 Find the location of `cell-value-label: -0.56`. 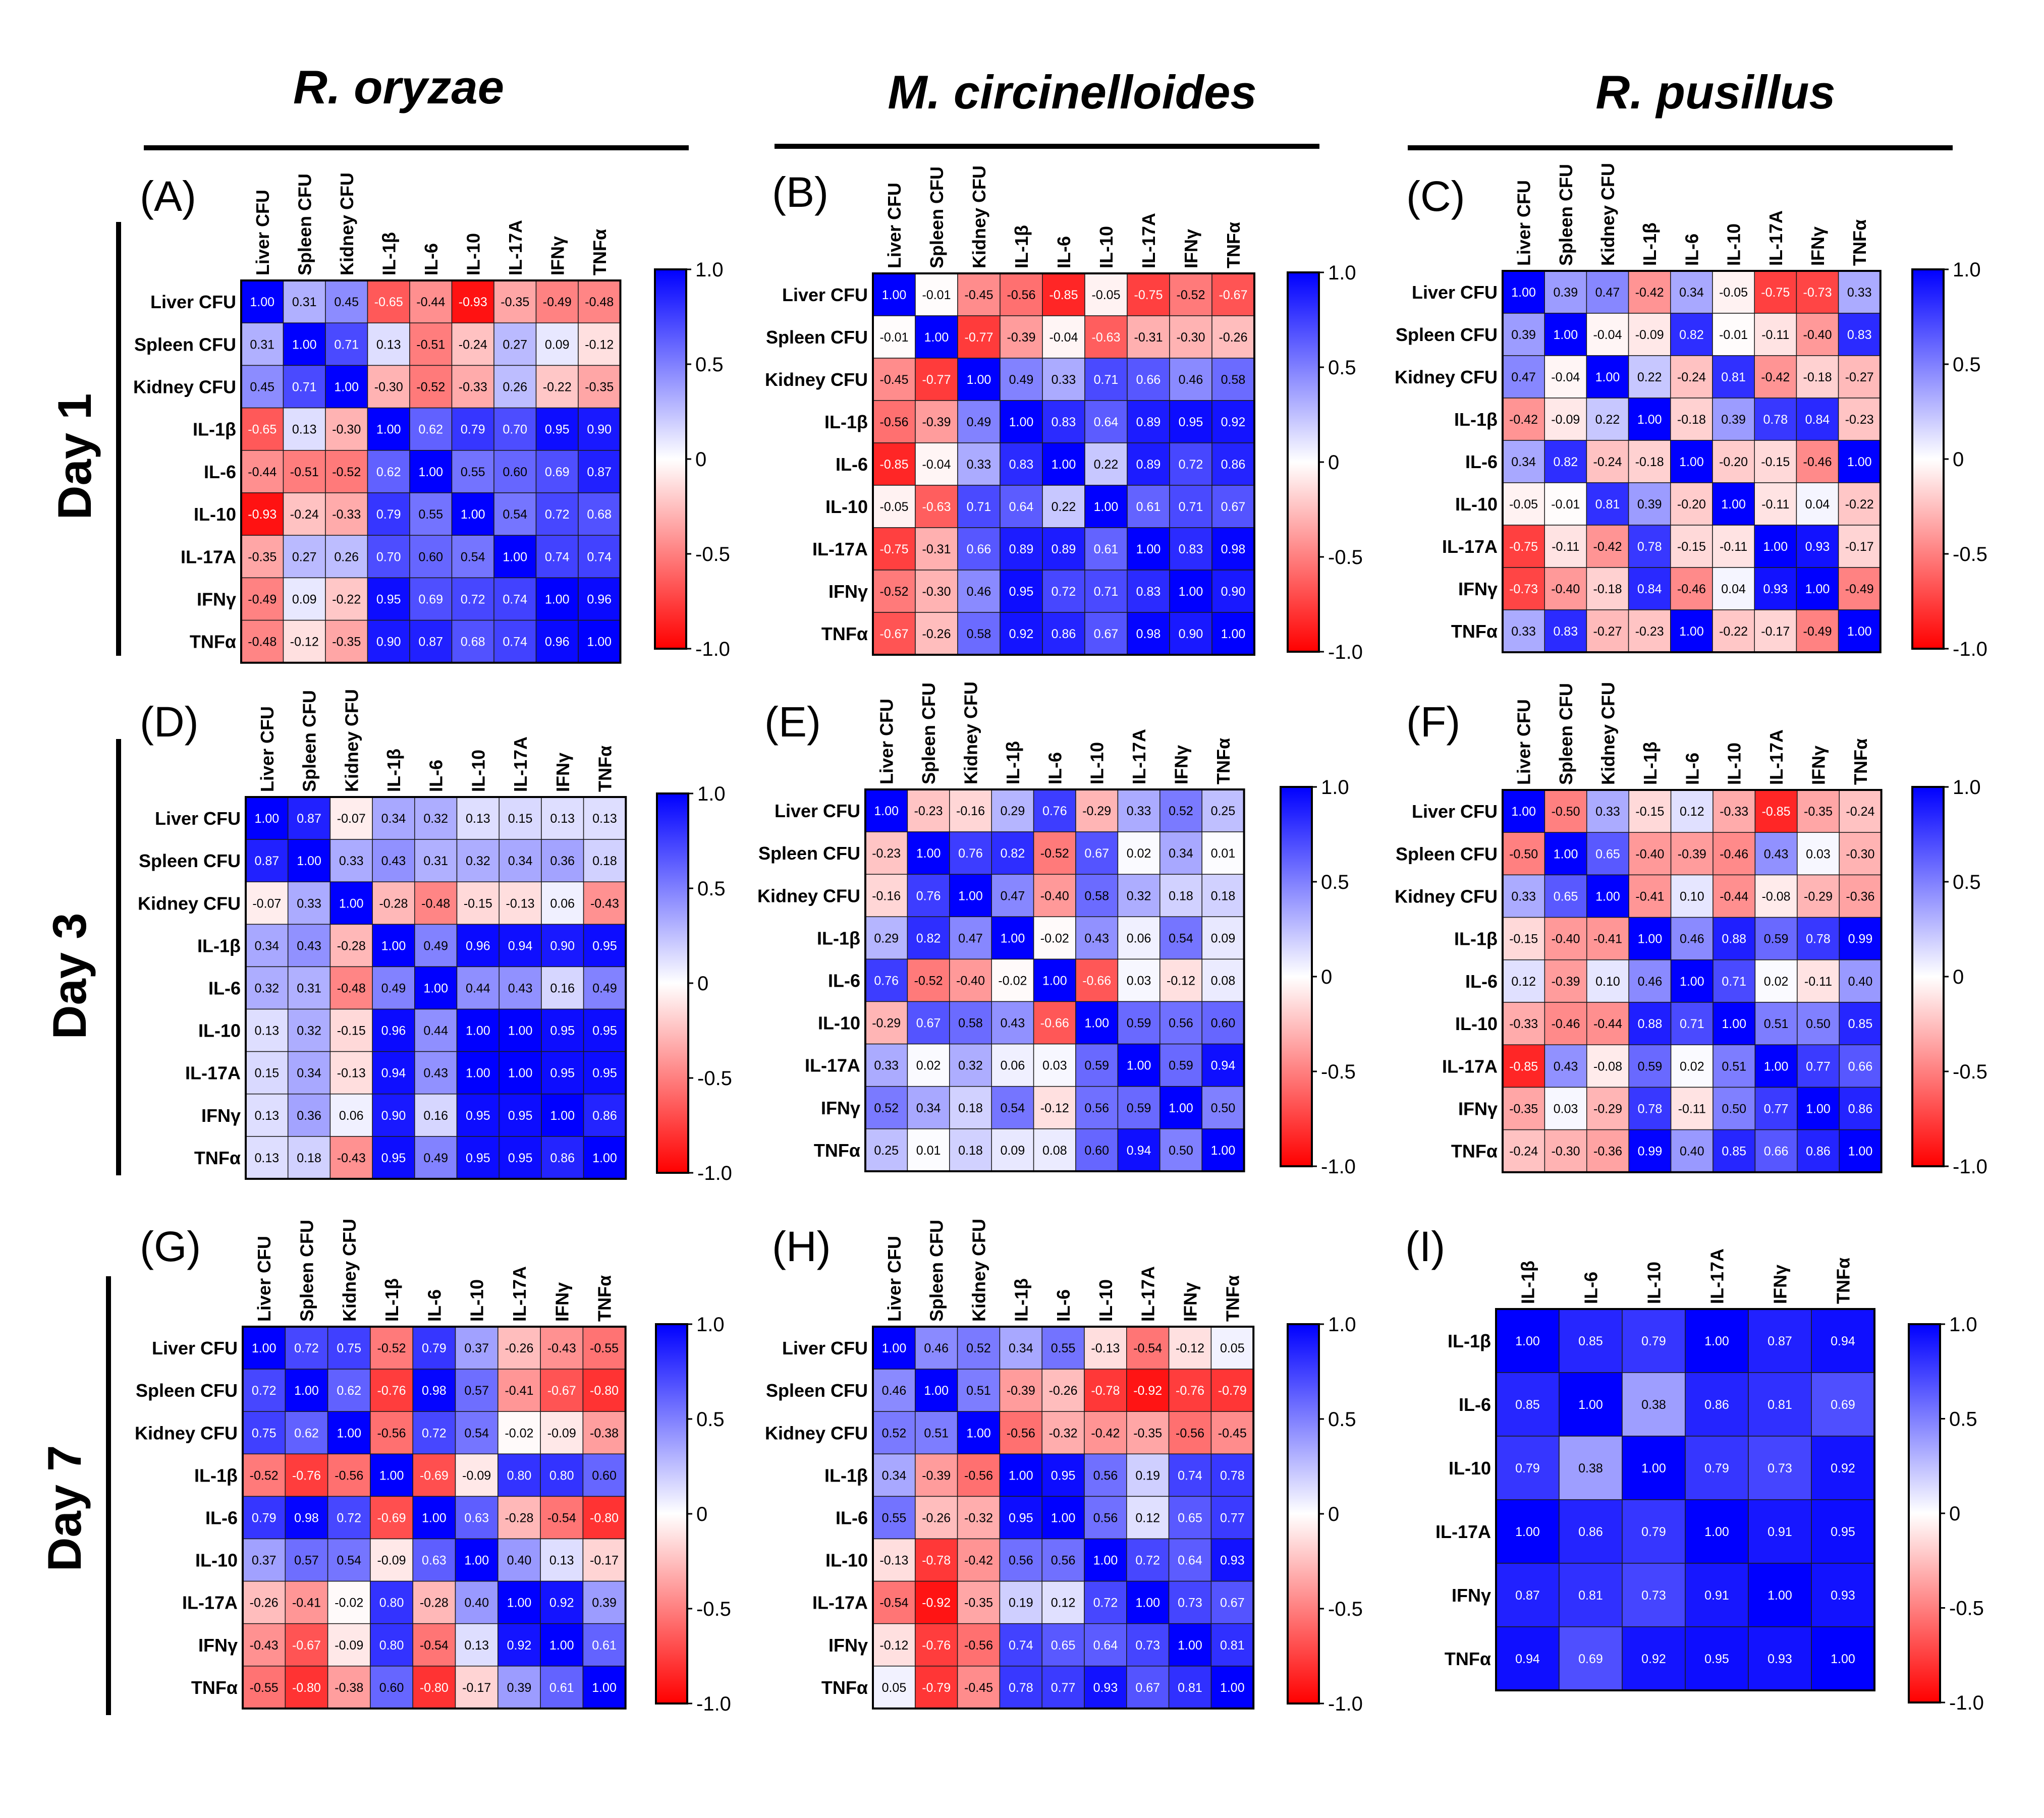

cell-value-label: -0.56 is located at coordinates (894, 422).